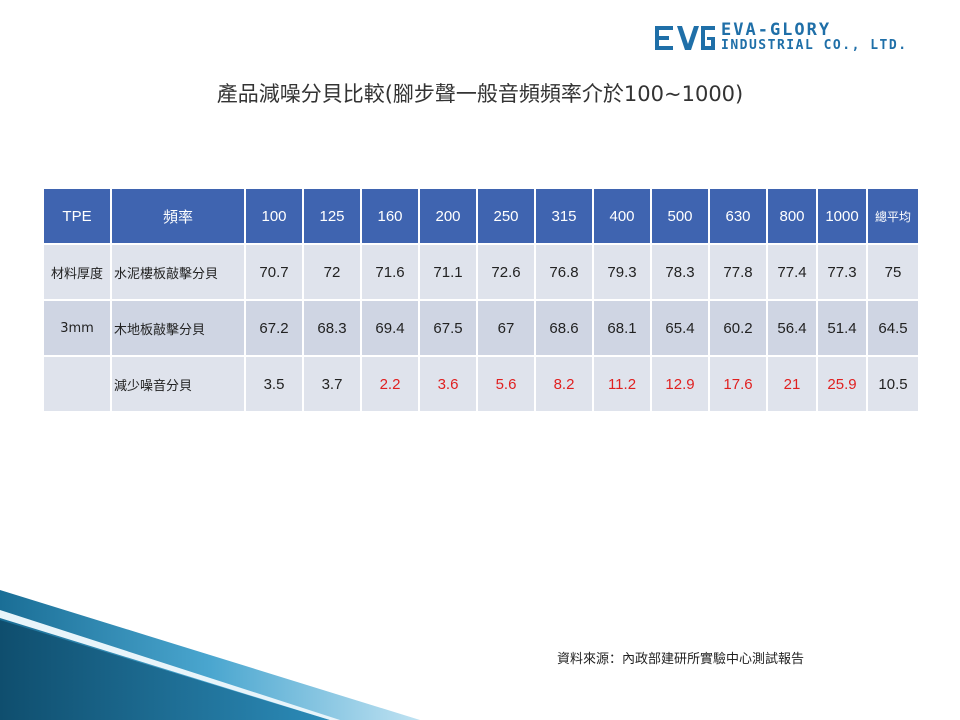 The width and height of the screenshot is (960, 720). I want to click on header-cell-frequency-value: 250, so click(506, 216).